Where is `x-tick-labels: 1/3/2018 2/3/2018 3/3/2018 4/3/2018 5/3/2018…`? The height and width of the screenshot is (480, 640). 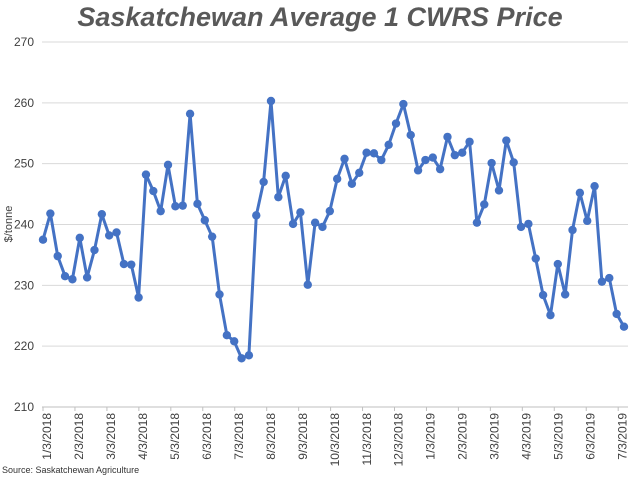 x-tick-labels: 1/3/2018 2/3/2018 3/3/2018 4/3/2018 5/3/2018… is located at coordinates (334, 440).